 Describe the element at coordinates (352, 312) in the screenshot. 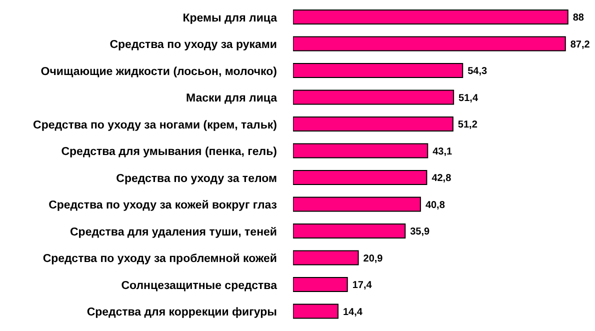

I see `data-label: 14,4` at that location.